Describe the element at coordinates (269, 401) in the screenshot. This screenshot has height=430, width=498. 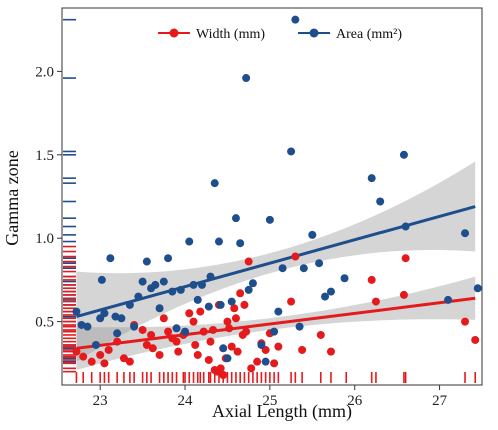
I see `x-tick-label: 25` at that location.